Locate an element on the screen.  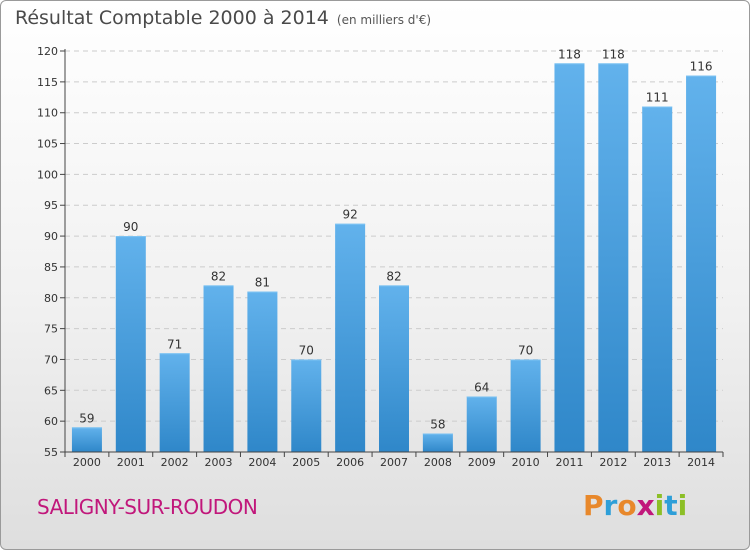
x-tick-label: 2004 is located at coordinates (262, 462).